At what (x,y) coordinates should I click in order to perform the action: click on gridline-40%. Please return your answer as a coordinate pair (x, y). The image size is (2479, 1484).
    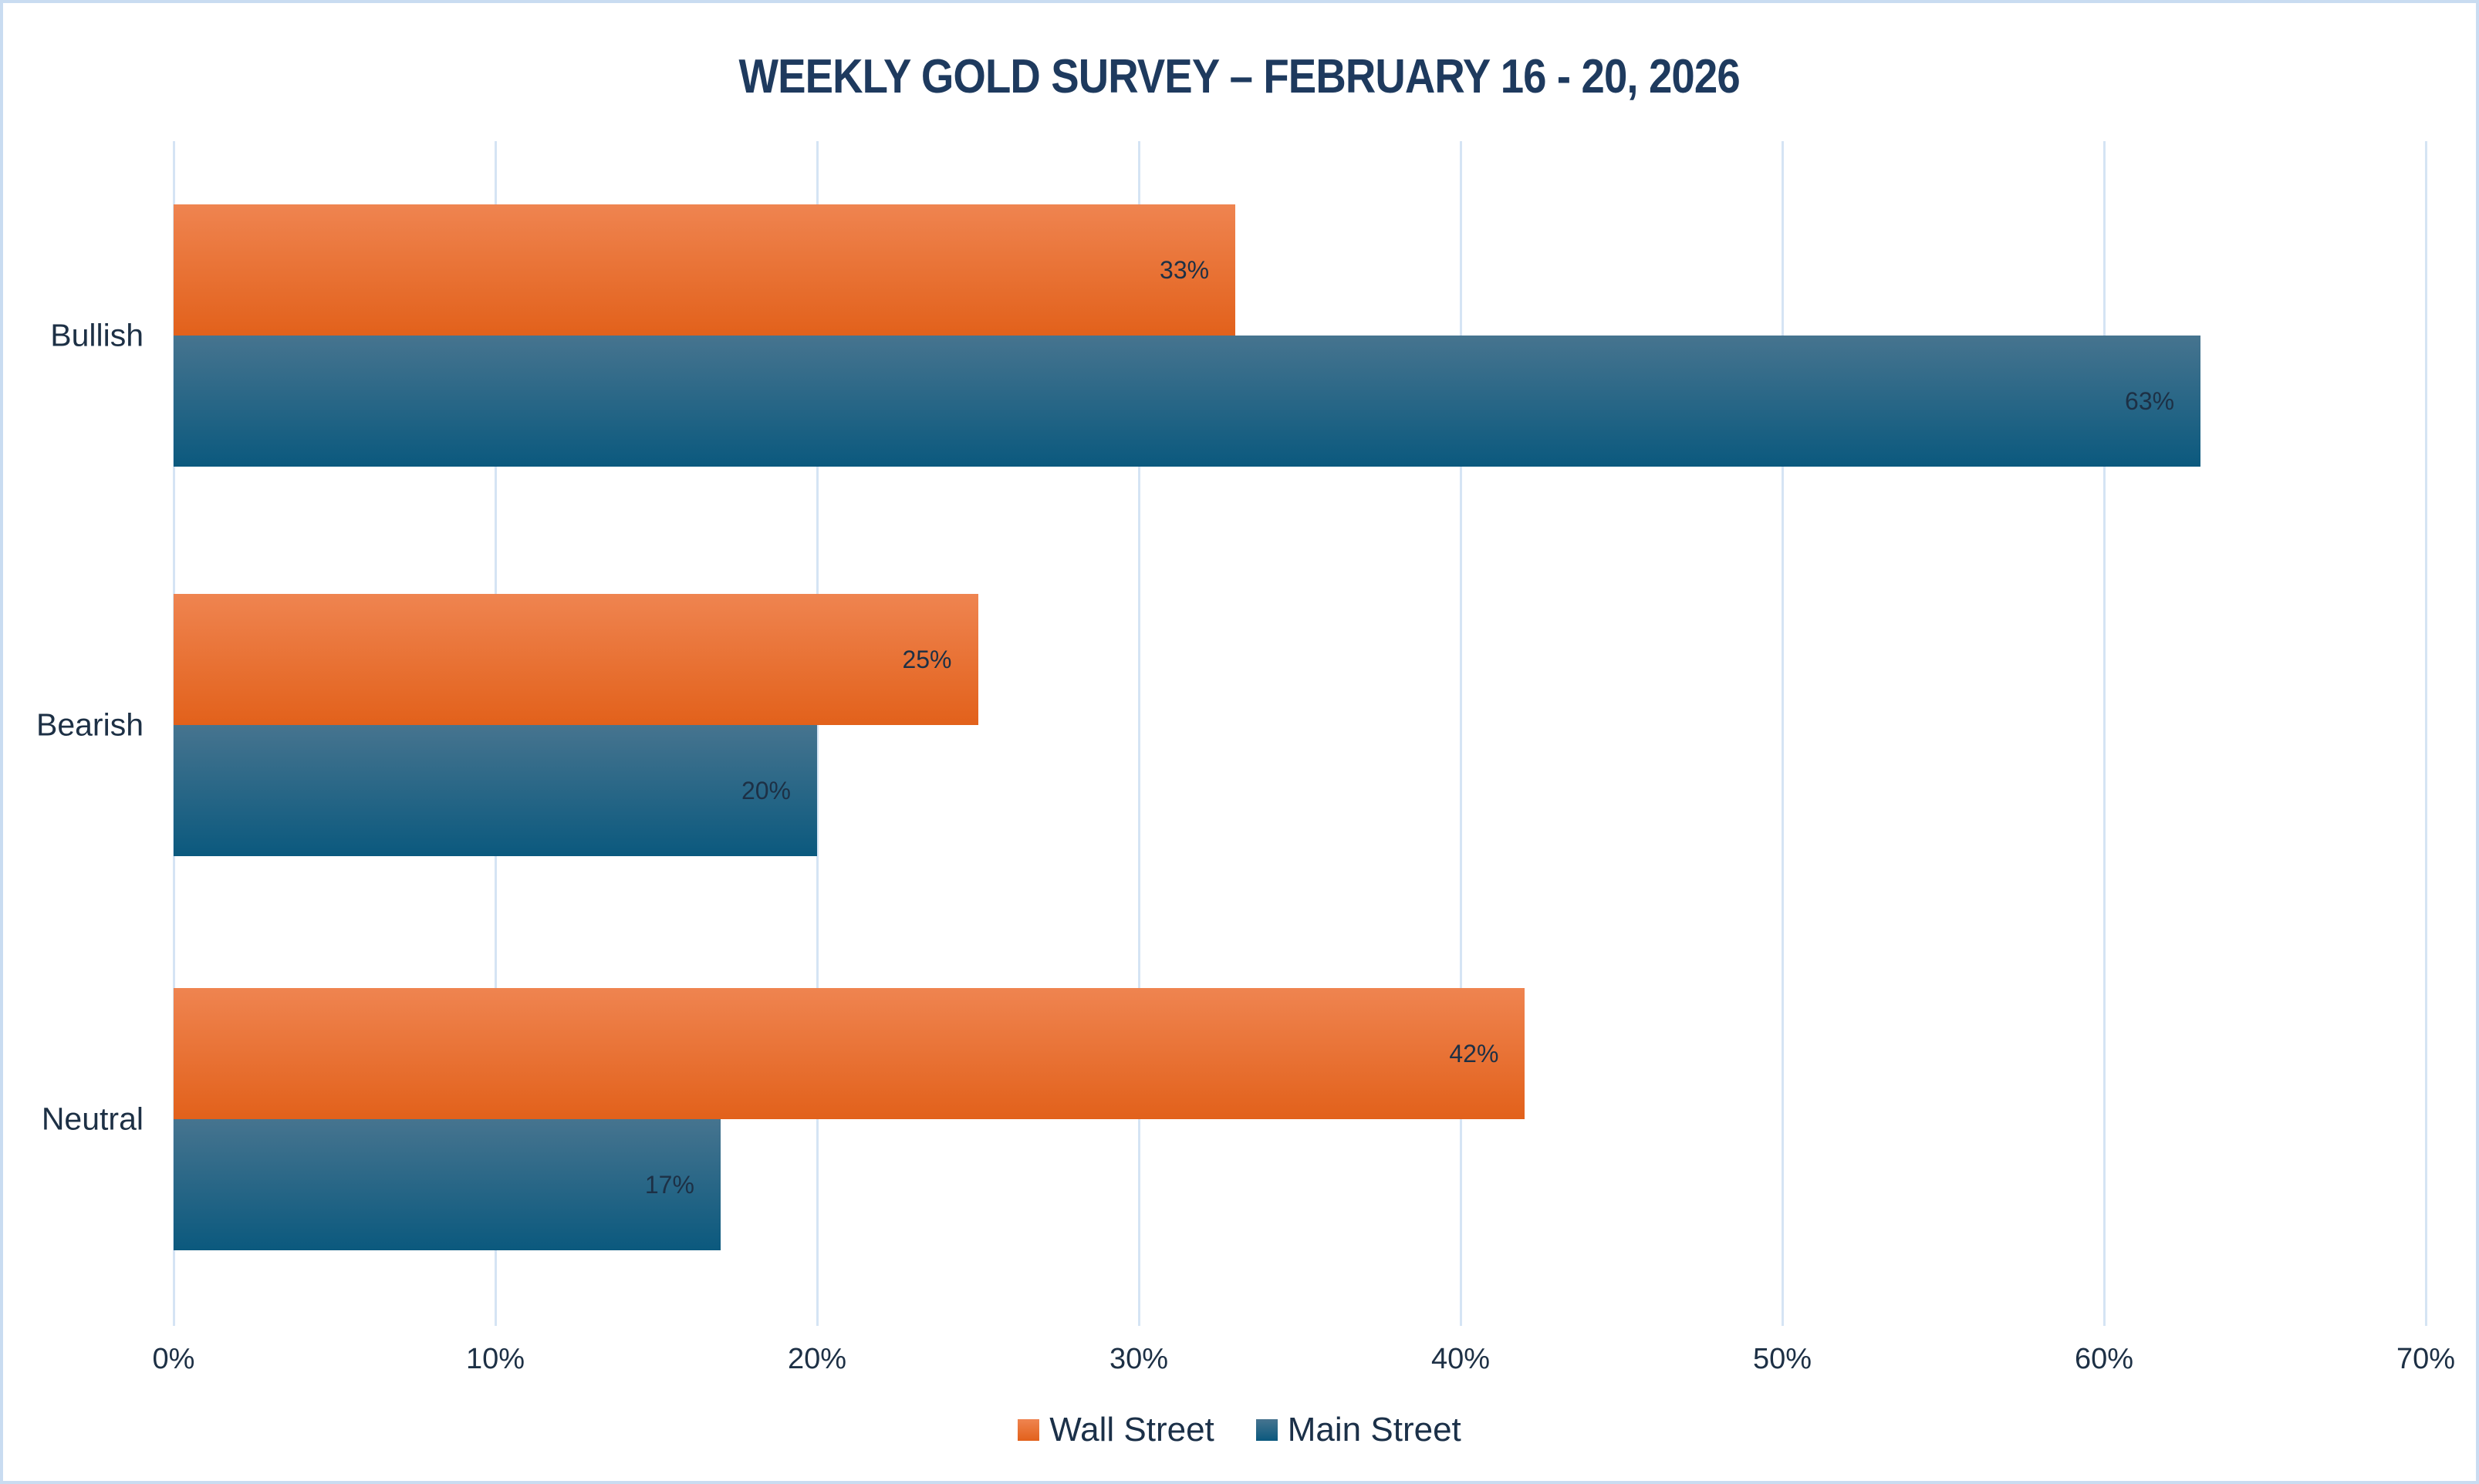
    Looking at the image, I should click on (1461, 733).